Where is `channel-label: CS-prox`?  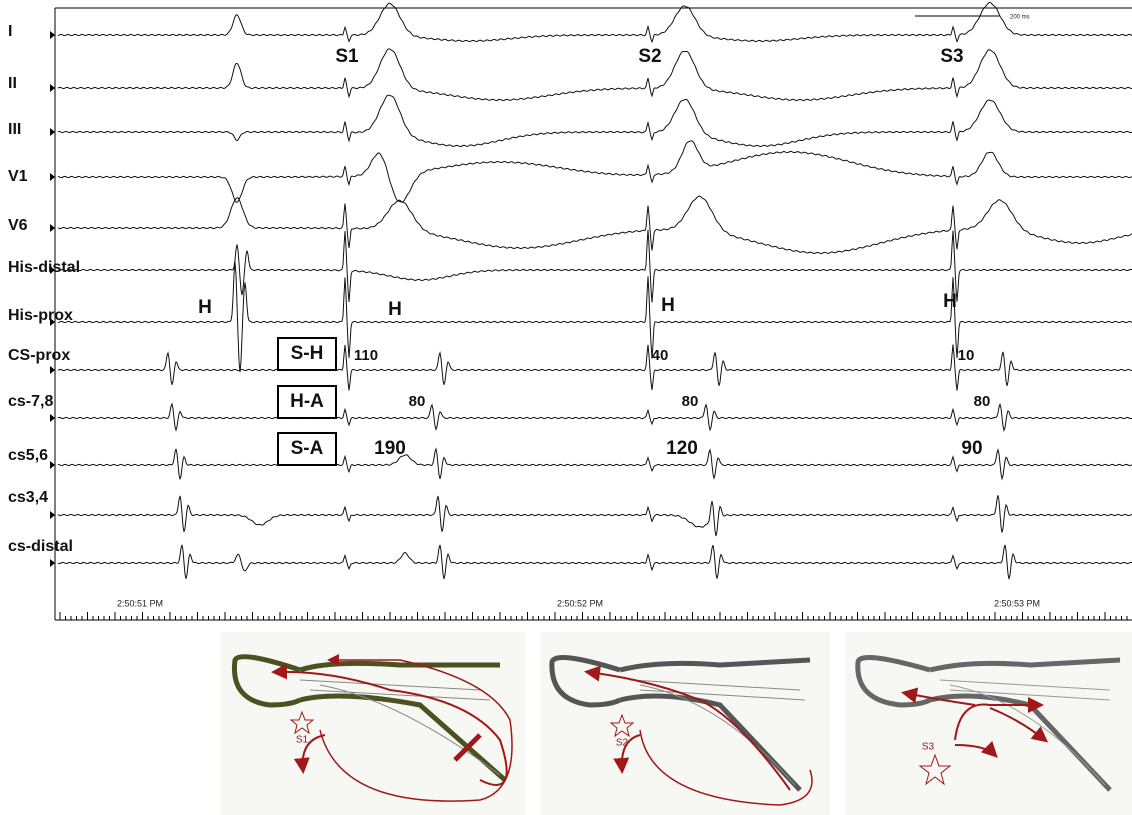
channel-label: CS-prox is located at coordinates (39, 355).